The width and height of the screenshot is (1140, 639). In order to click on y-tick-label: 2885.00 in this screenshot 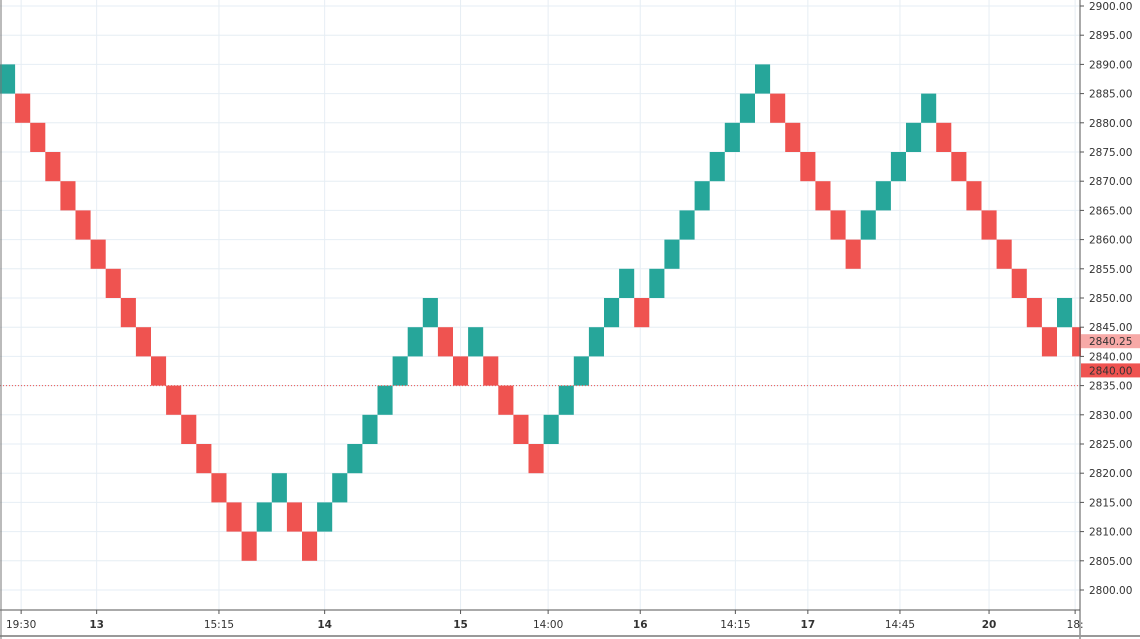, I will do `click(1110, 95)`.